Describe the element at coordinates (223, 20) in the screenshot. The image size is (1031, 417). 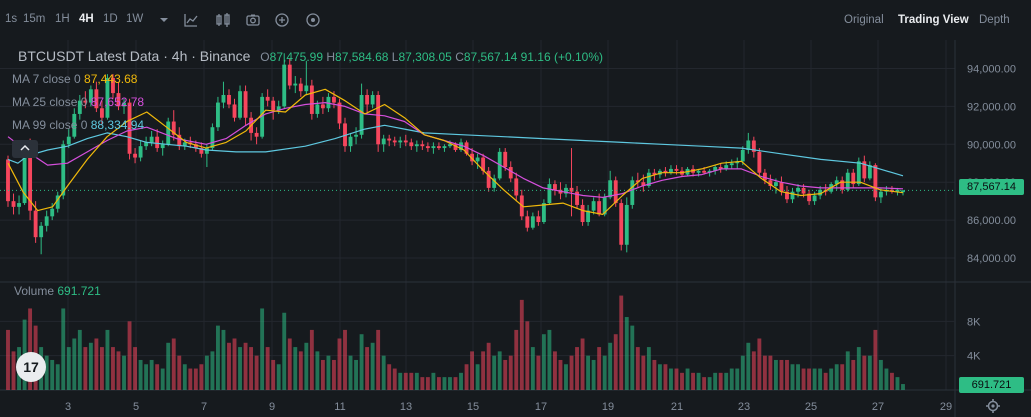
I see `chart-type-icon` at that location.